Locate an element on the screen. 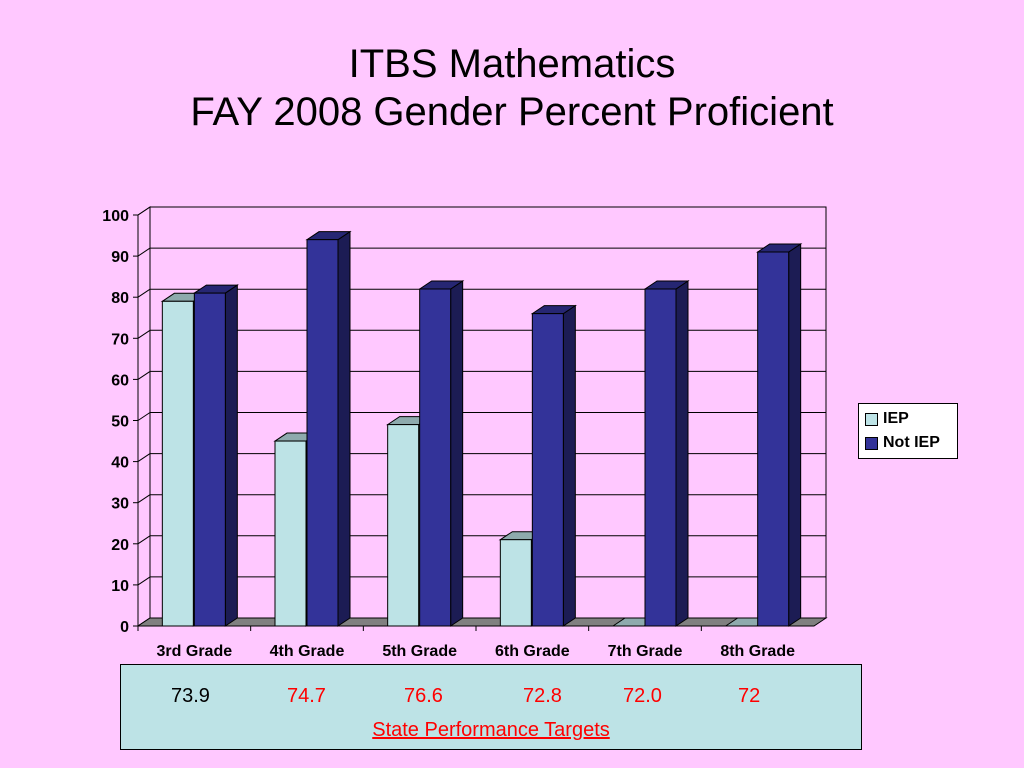  y-tick-label: 10 is located at coordinates (120, 586).